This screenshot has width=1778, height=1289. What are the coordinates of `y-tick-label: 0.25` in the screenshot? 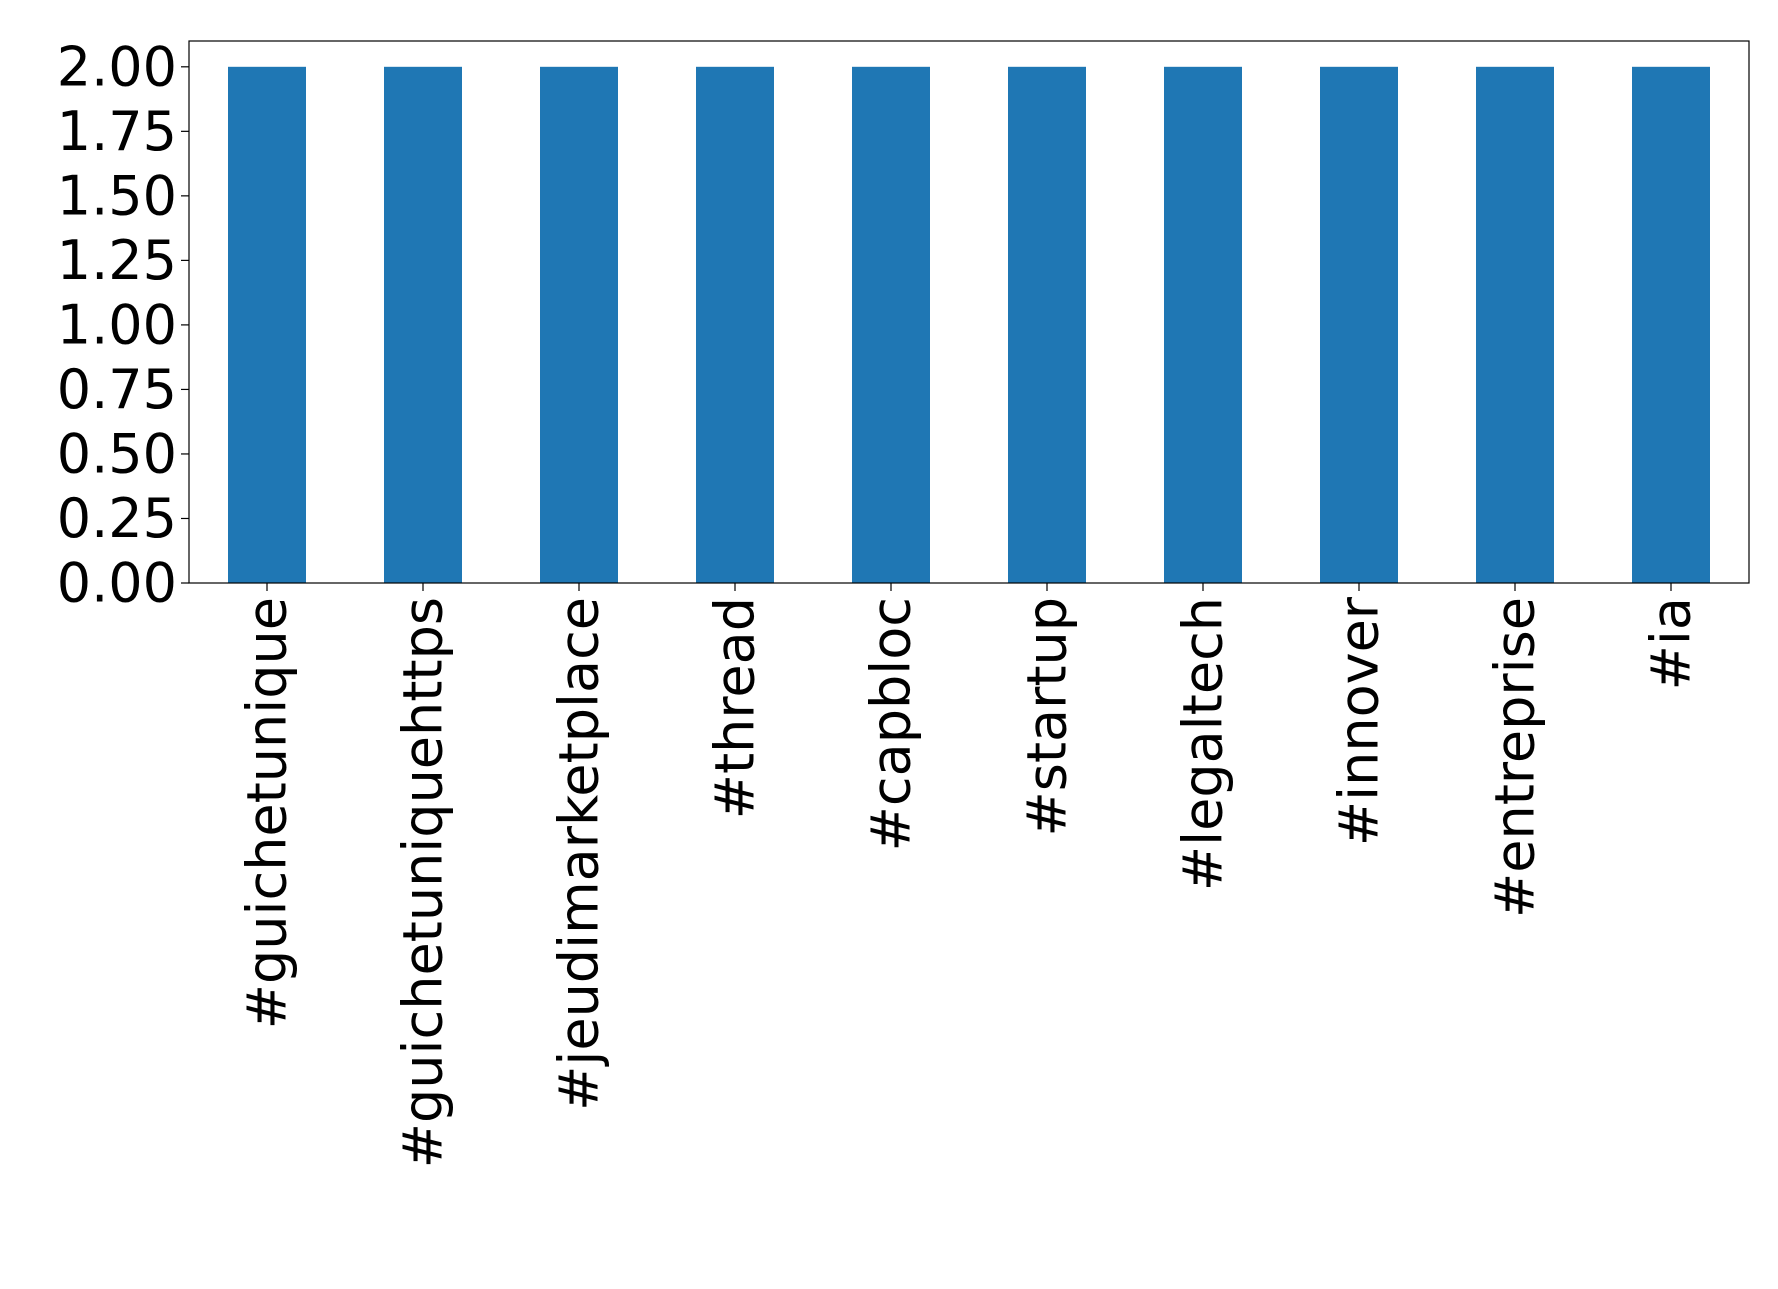 It's located at (117, 518).